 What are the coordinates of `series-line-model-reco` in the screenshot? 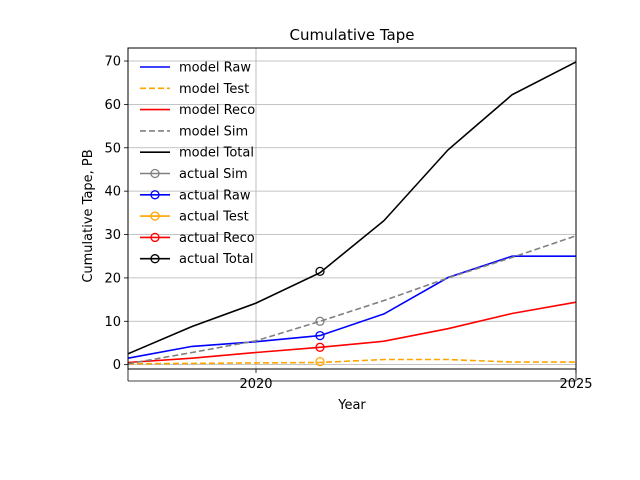 It's located at (352, 332).